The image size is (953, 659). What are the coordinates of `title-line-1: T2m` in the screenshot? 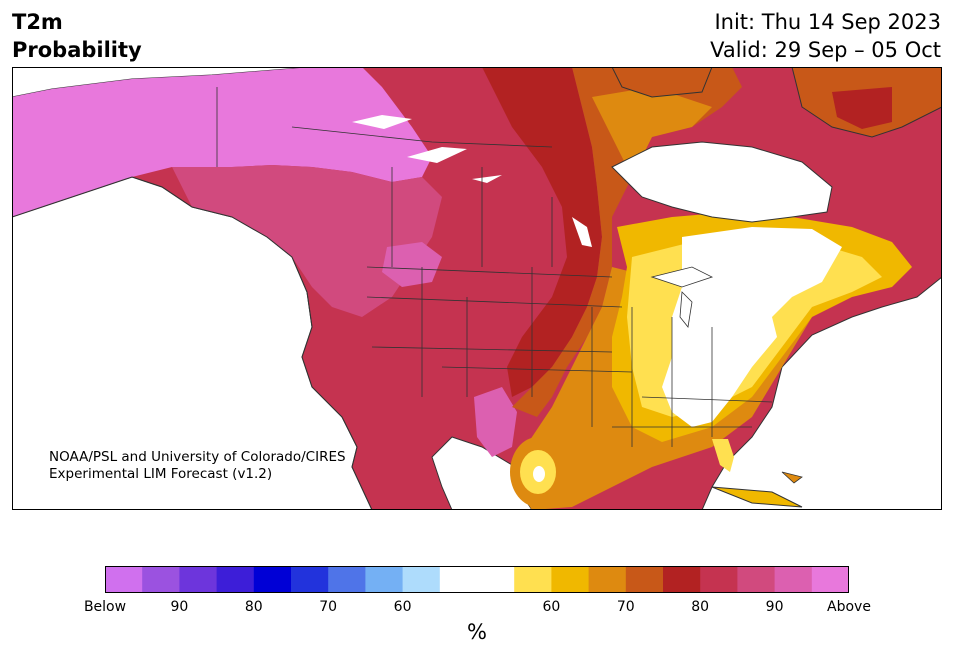 It's located at (37, 22).